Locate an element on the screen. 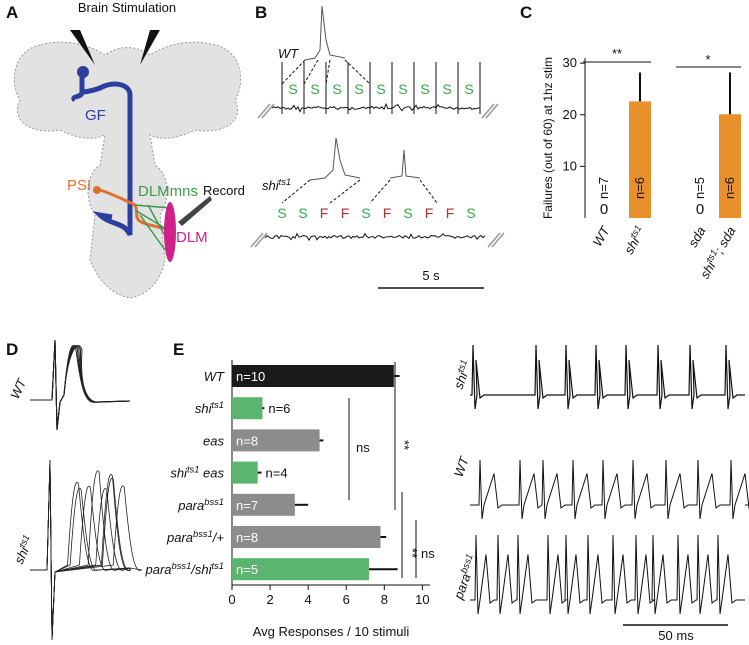  n-label: n=10 is located at coordinates (250, 376).